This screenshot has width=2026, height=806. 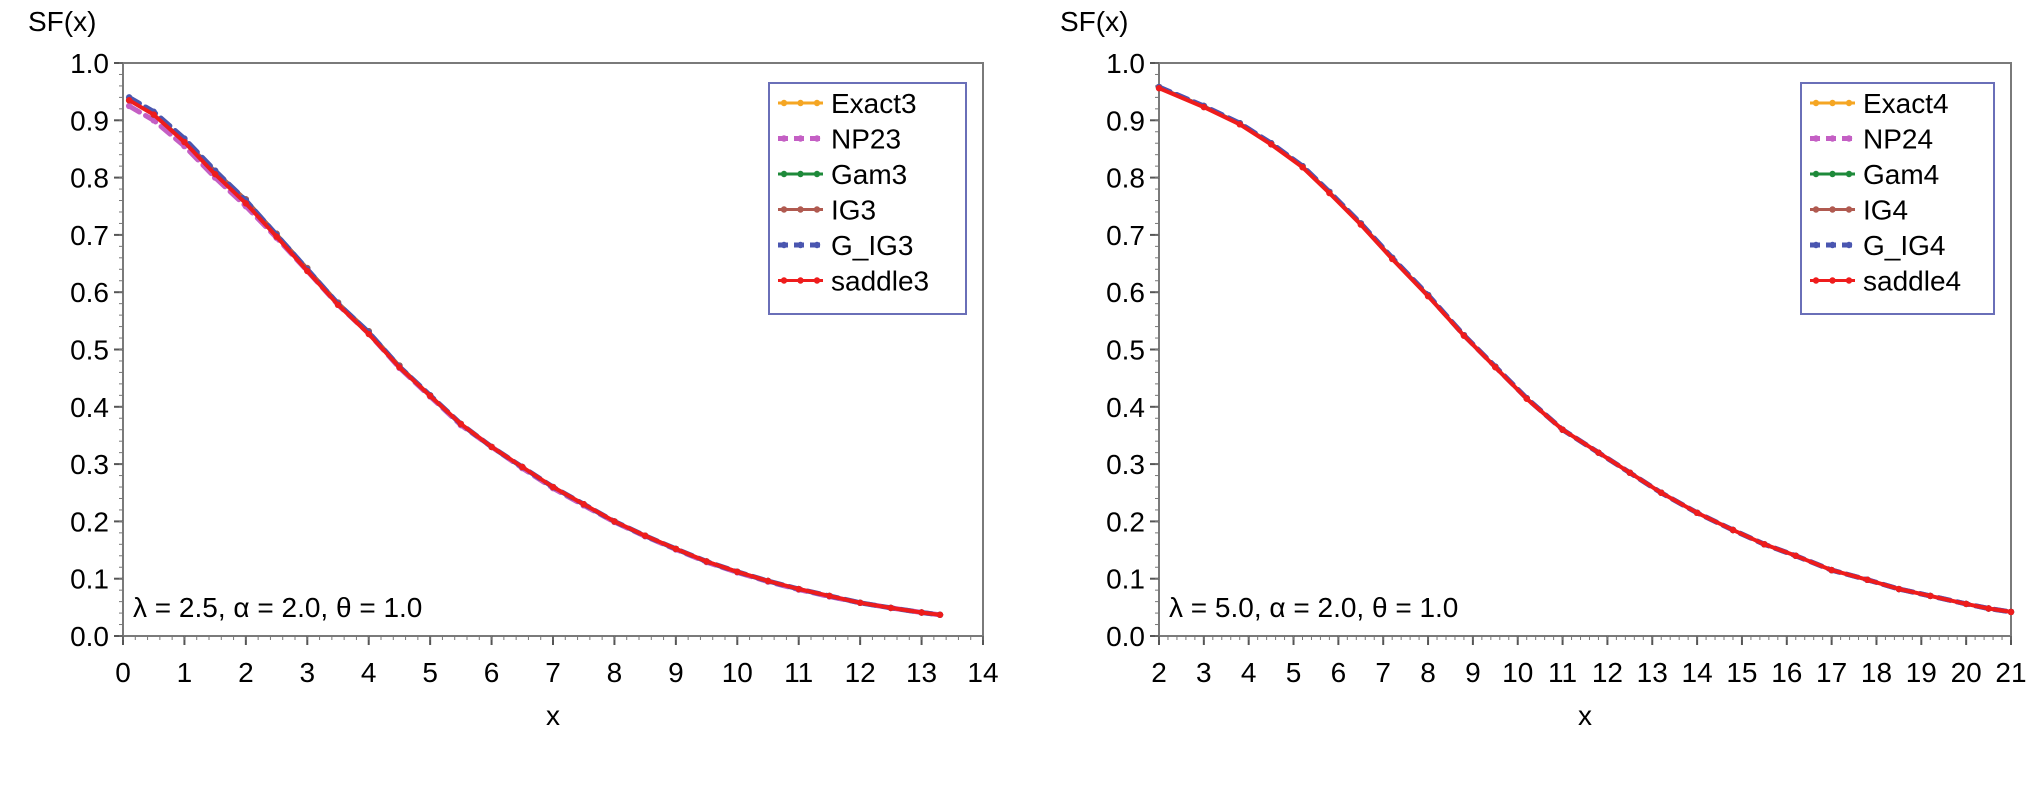 What do you see at coordinates (1339, 672) in the screenshot?
I see `x-tick-label: 6` at bounding box center [1339, 672].